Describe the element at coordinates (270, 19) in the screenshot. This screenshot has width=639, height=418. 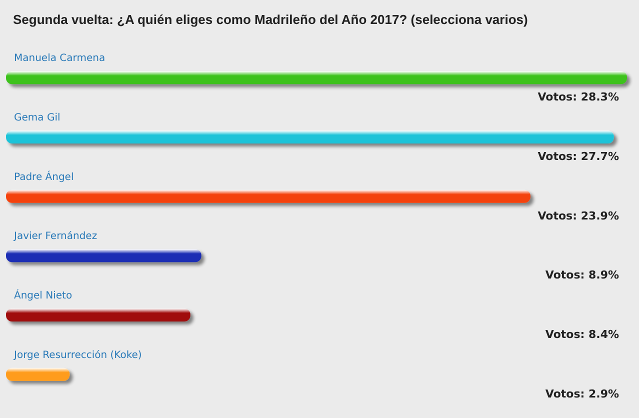
I see `chart-title: Segunda vuelta: ¿A quién eliges como Madrileño del Año 2017? (selecciona varios)` at that location.